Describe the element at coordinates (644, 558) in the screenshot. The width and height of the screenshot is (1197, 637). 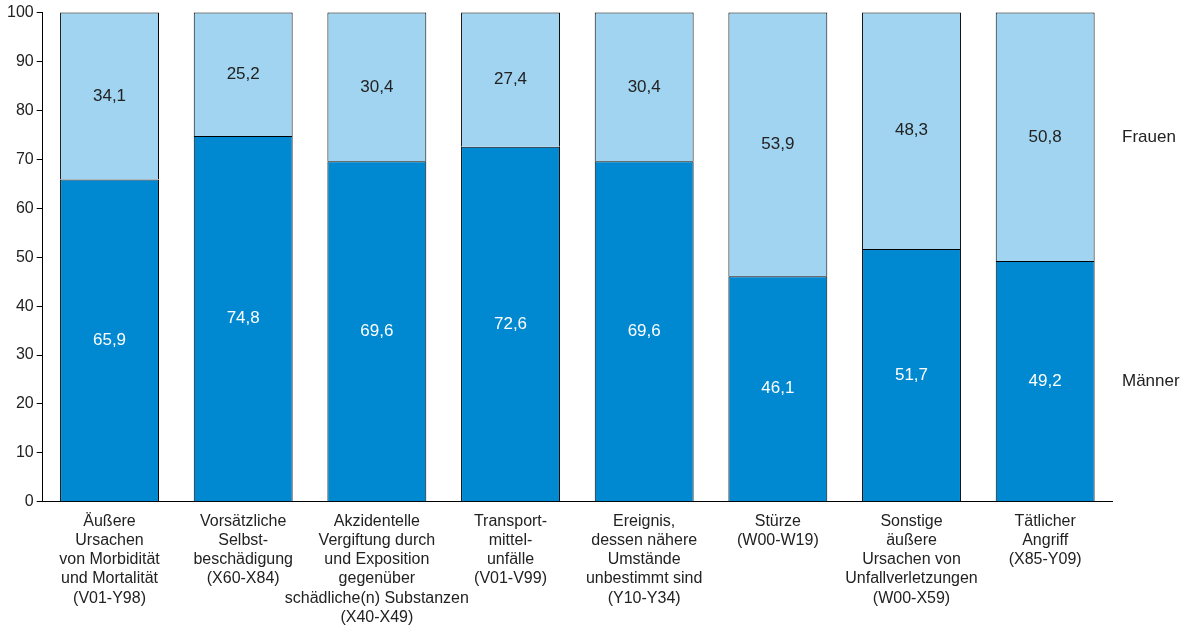
I see `x-tick-label: Ereignis, dessen nähere Umstände unbestimmt sind (Y10-Y34)` at that location.